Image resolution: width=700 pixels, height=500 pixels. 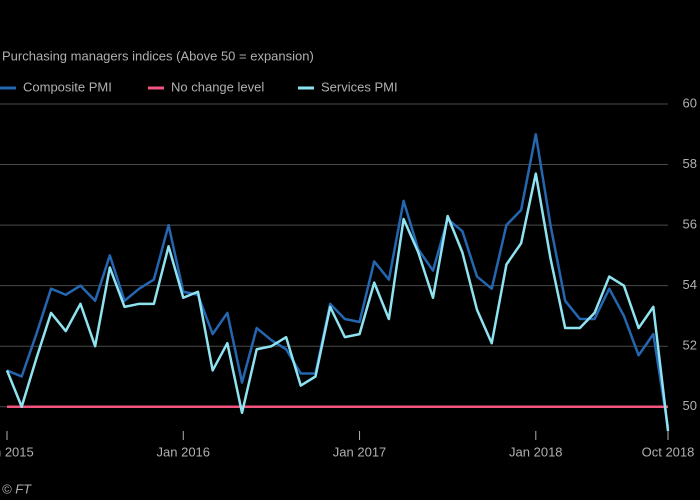 What do you see at coordinates (184, 451) in the screenshot?
I see `x-tick-label: Jan 2016` at bounding box center [184, 451].